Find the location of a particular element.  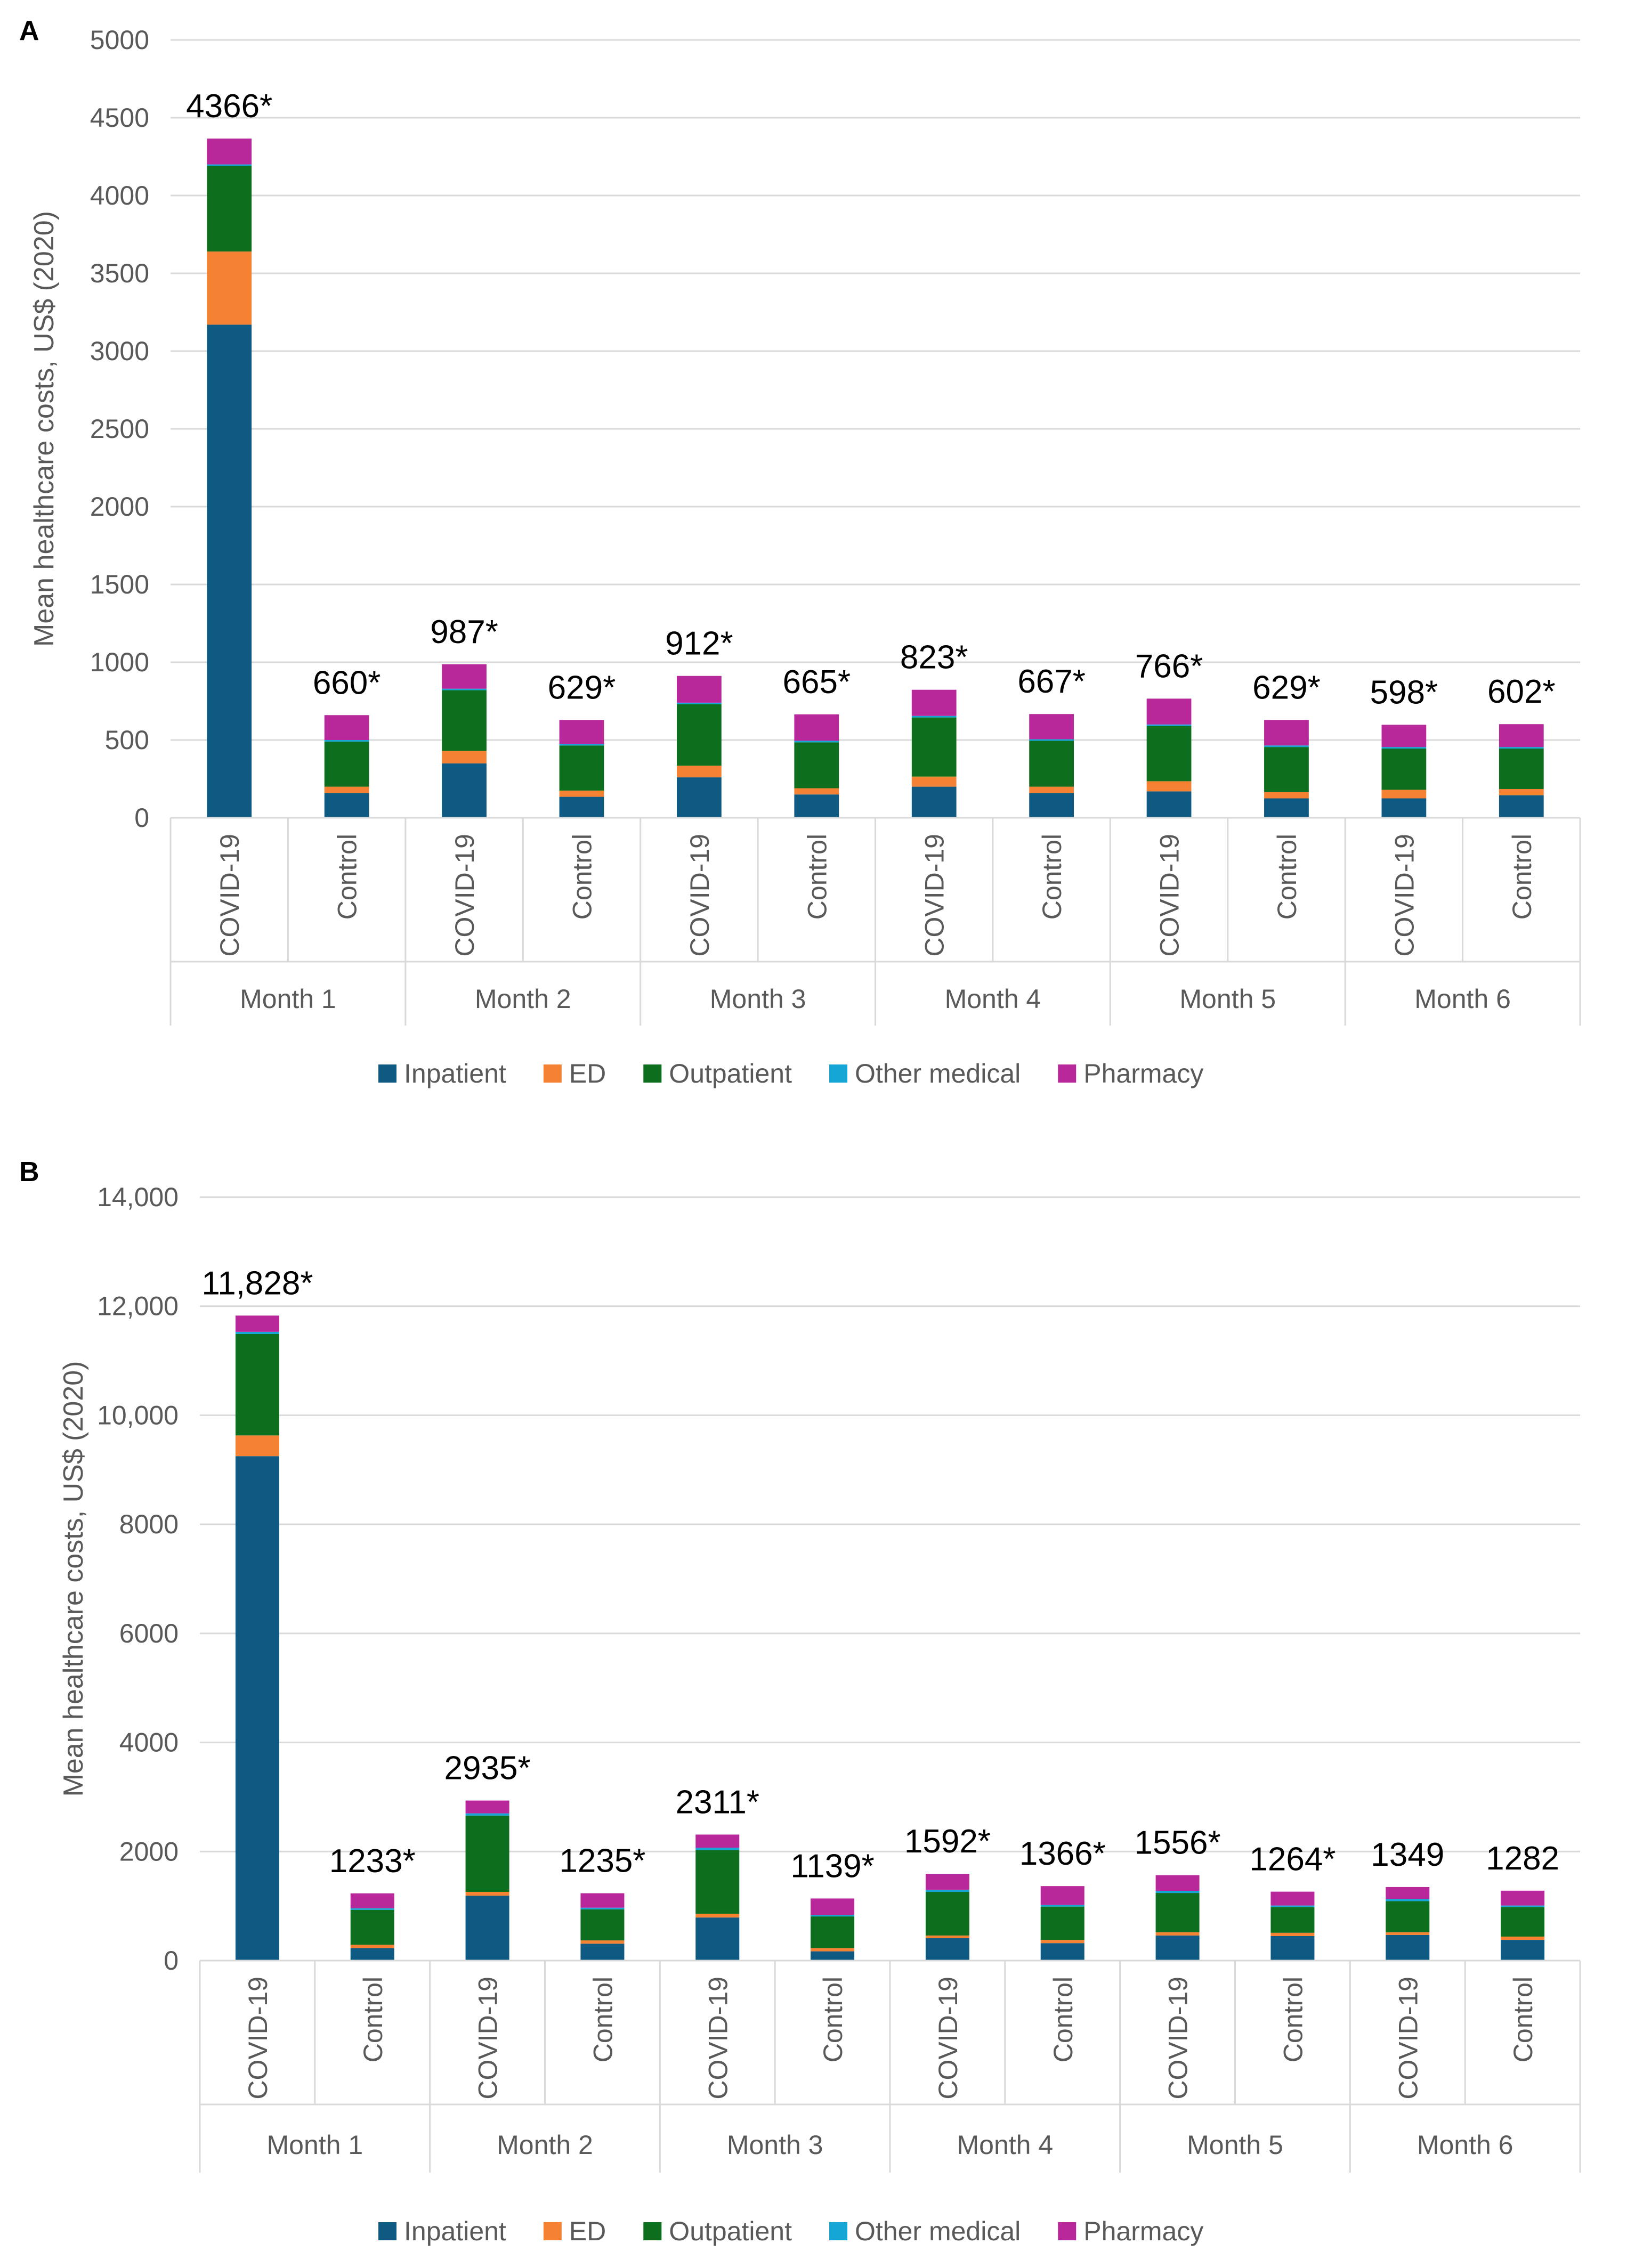

group-label: Month 3 is located at coordinates (758, 999).